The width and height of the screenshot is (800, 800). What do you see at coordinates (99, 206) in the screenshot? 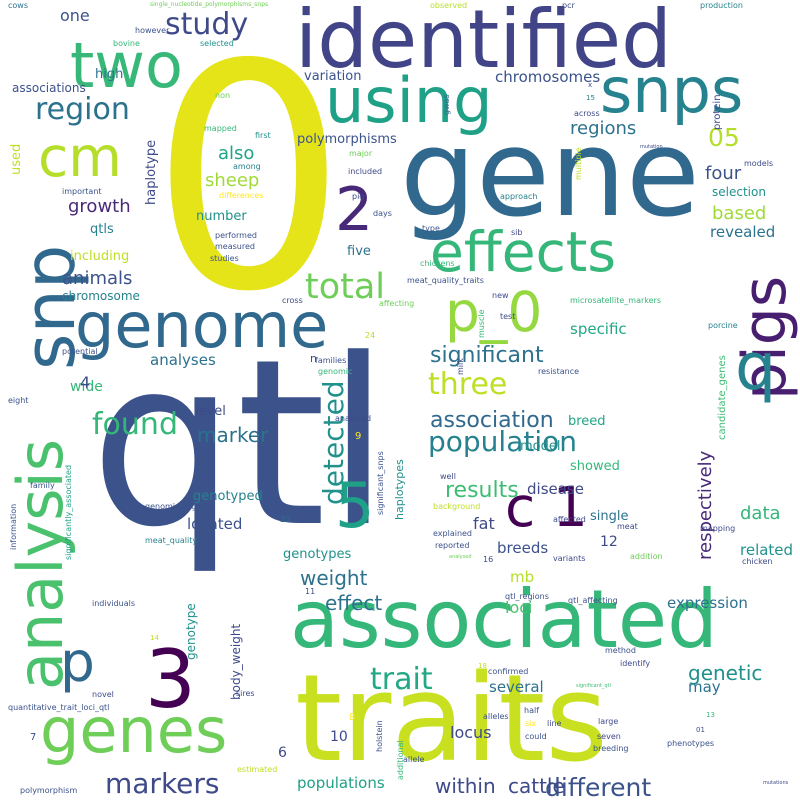
I see `word-growth: growth` at bounding box center [99, 206].